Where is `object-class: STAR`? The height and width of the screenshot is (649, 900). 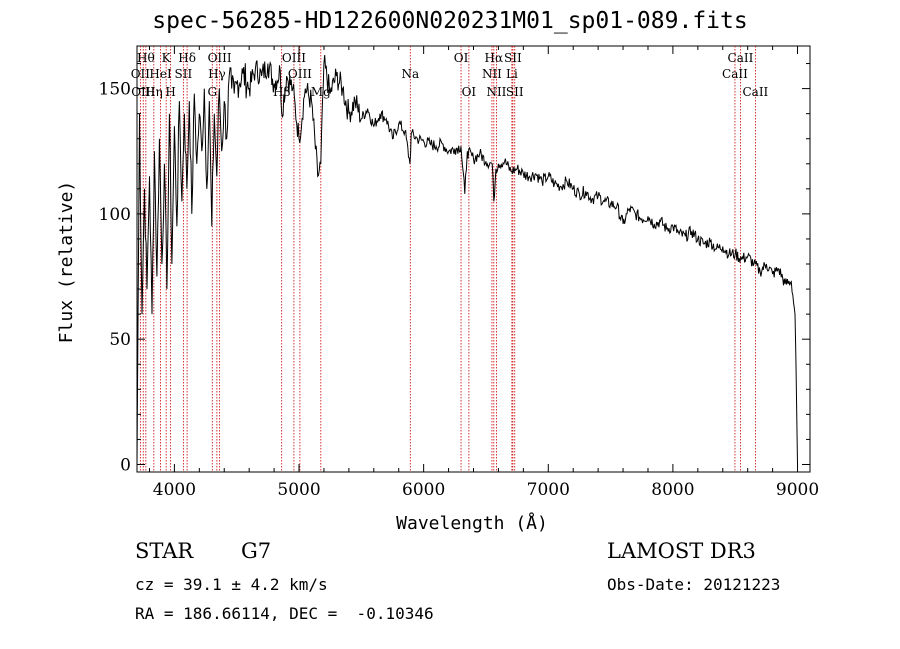
object-class: STAR is located at coordinates (164, 551).